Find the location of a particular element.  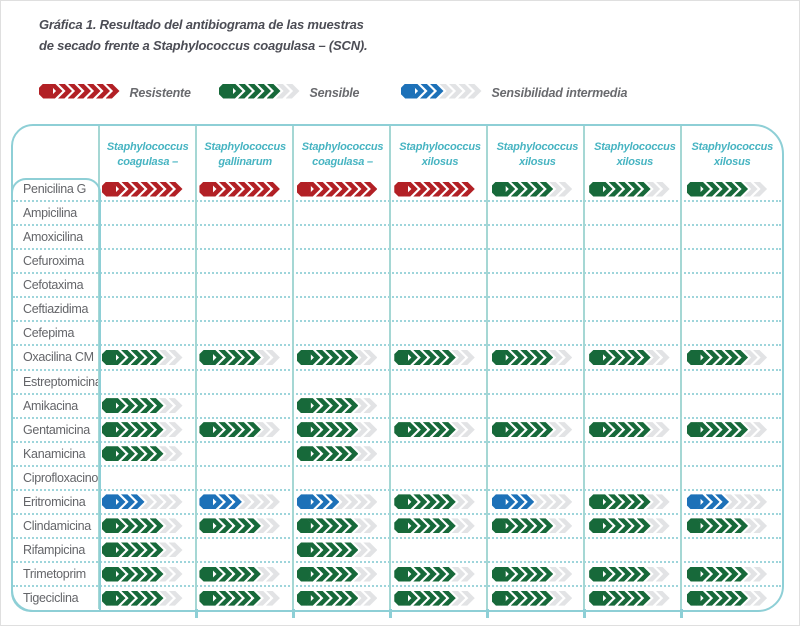

table-row: Amikacina is located at coordinates (397, 407).